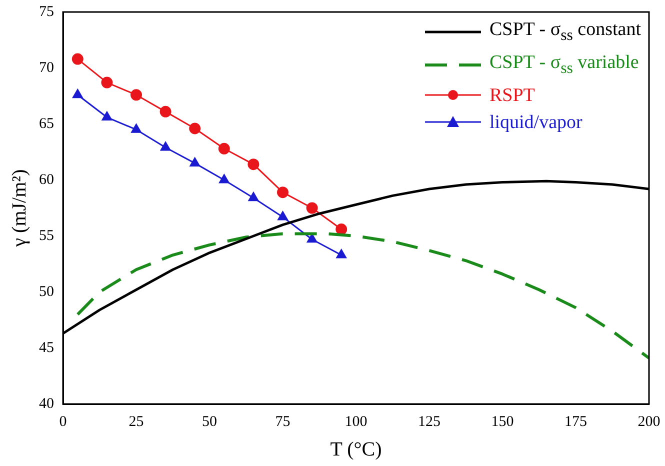  What do you see at coordinates (46, 68) in the screenshot?
I see `y-tick-label: 70` at bounding box center [46, 68].